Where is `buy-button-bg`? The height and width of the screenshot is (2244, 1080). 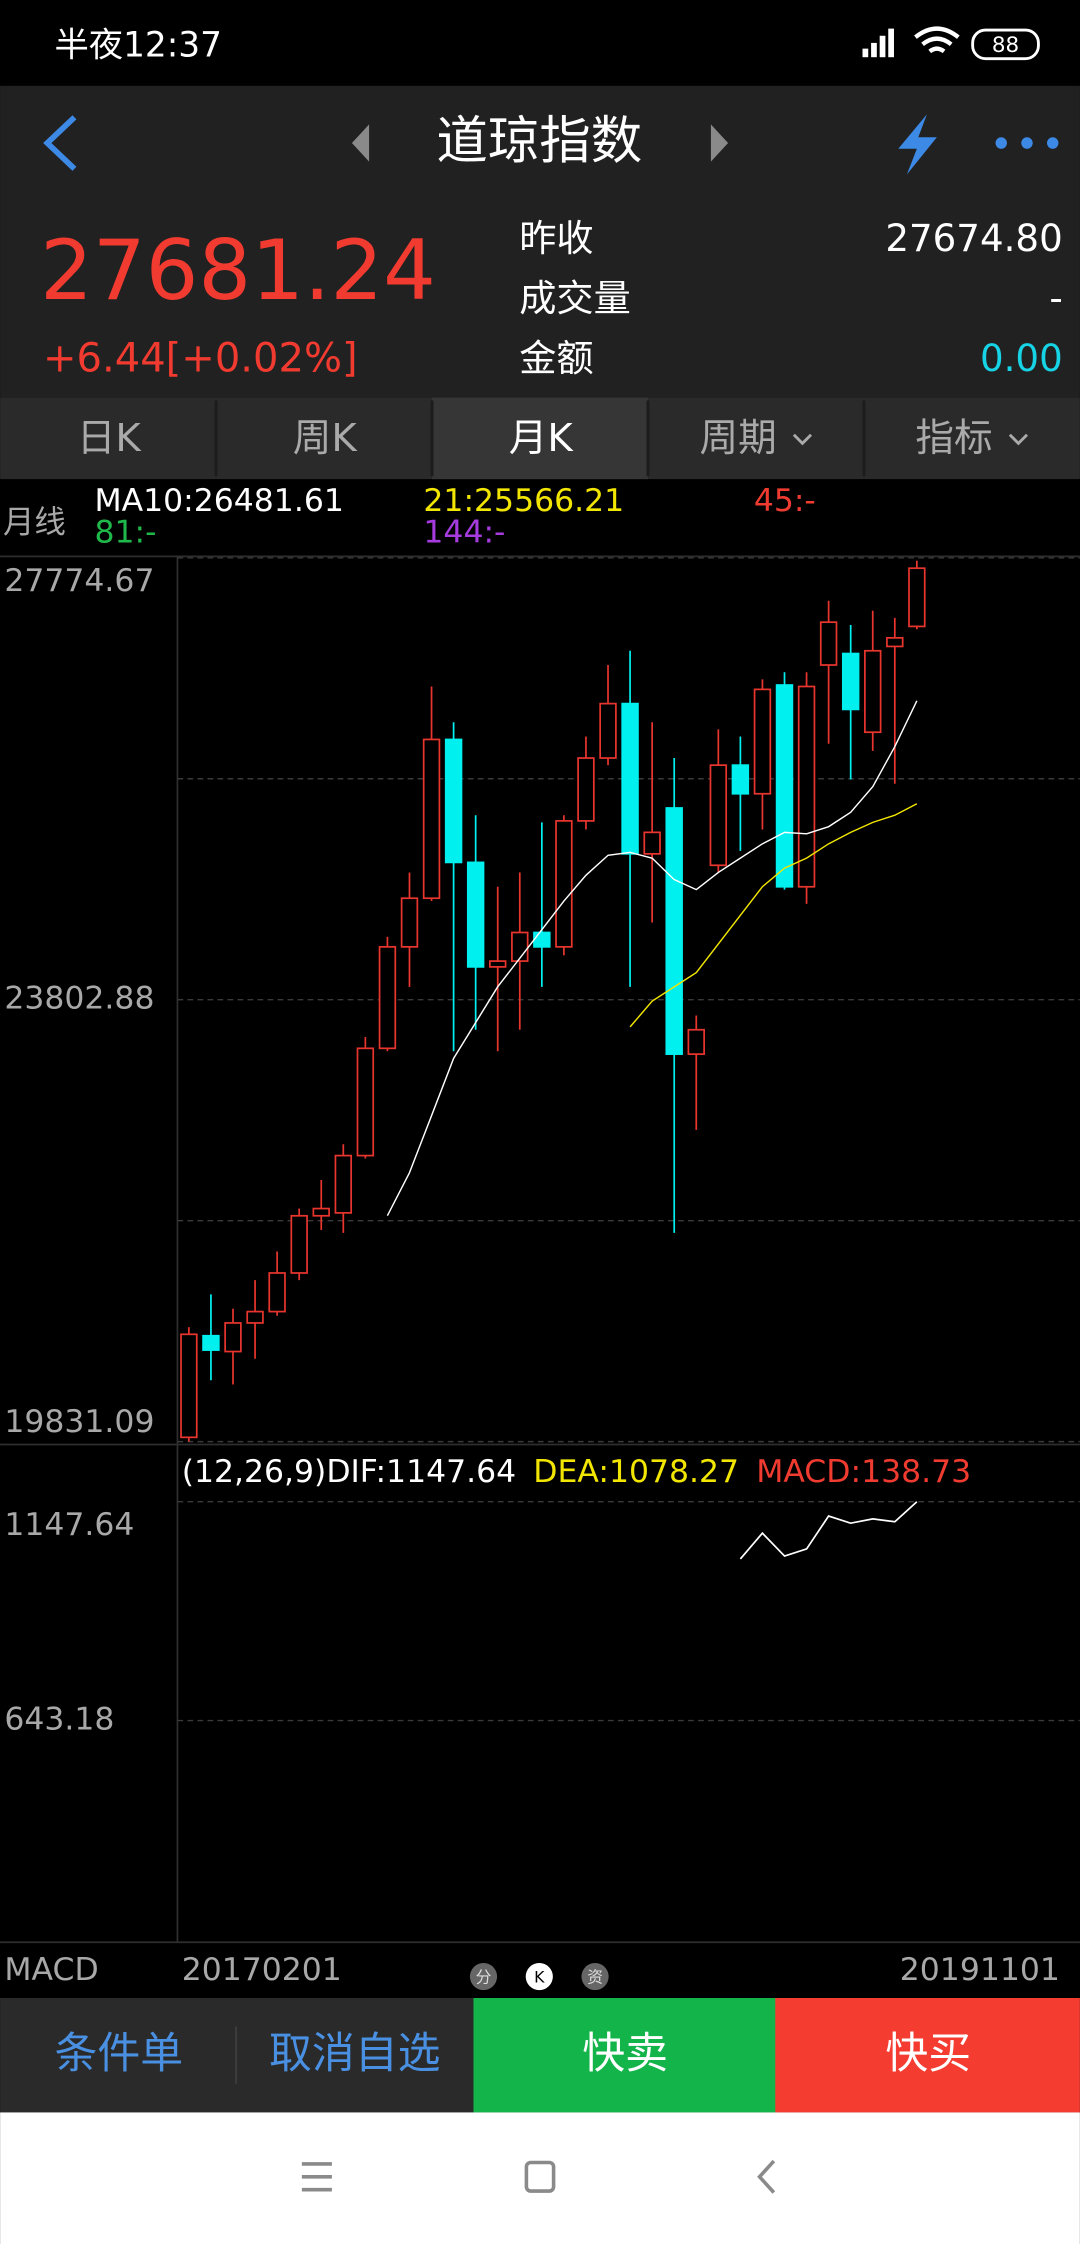
buy-button-bg is located at coordinates (927, 2055).